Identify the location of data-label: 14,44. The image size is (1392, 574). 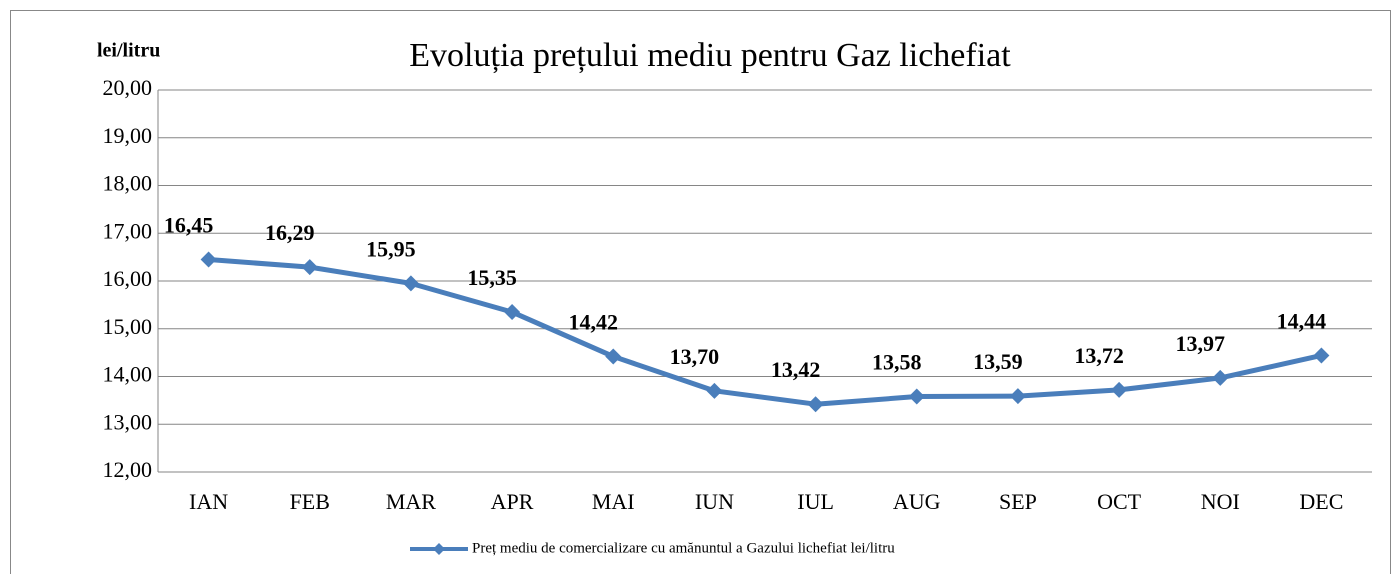
(1302, 321).